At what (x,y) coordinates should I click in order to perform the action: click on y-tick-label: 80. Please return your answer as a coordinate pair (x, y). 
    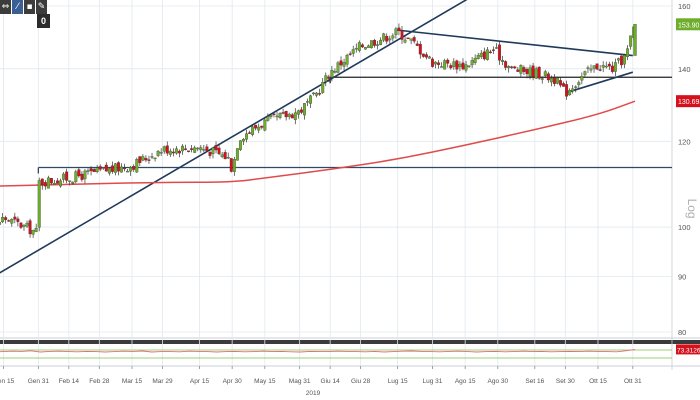
    Looking at the image, I should click on (682, 332).